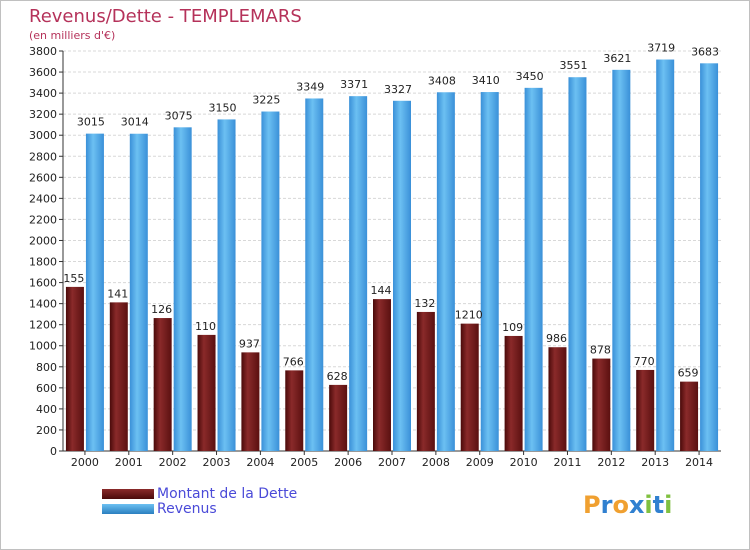 The width and height of the screenshot is (750, 550). Describe the element at coordinates (567, 462) in the screenshot. I see `x-tick-label: 2011` at that location.